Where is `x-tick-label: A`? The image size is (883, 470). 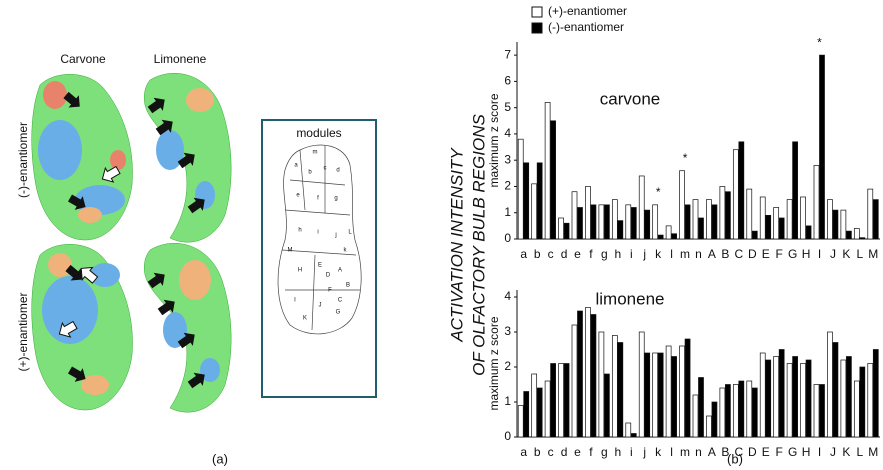 x-tick-label: A is located at coordinates (712, 452).